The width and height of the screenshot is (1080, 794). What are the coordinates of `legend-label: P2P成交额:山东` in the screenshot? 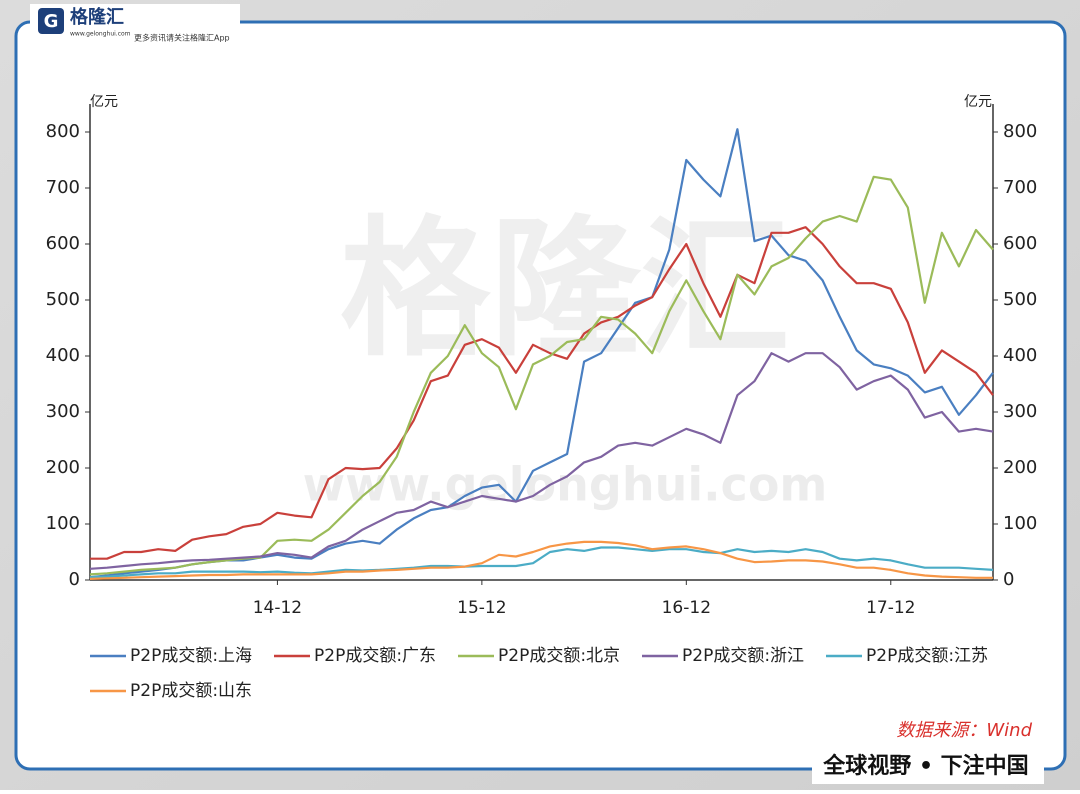 It's located at (191, 691).